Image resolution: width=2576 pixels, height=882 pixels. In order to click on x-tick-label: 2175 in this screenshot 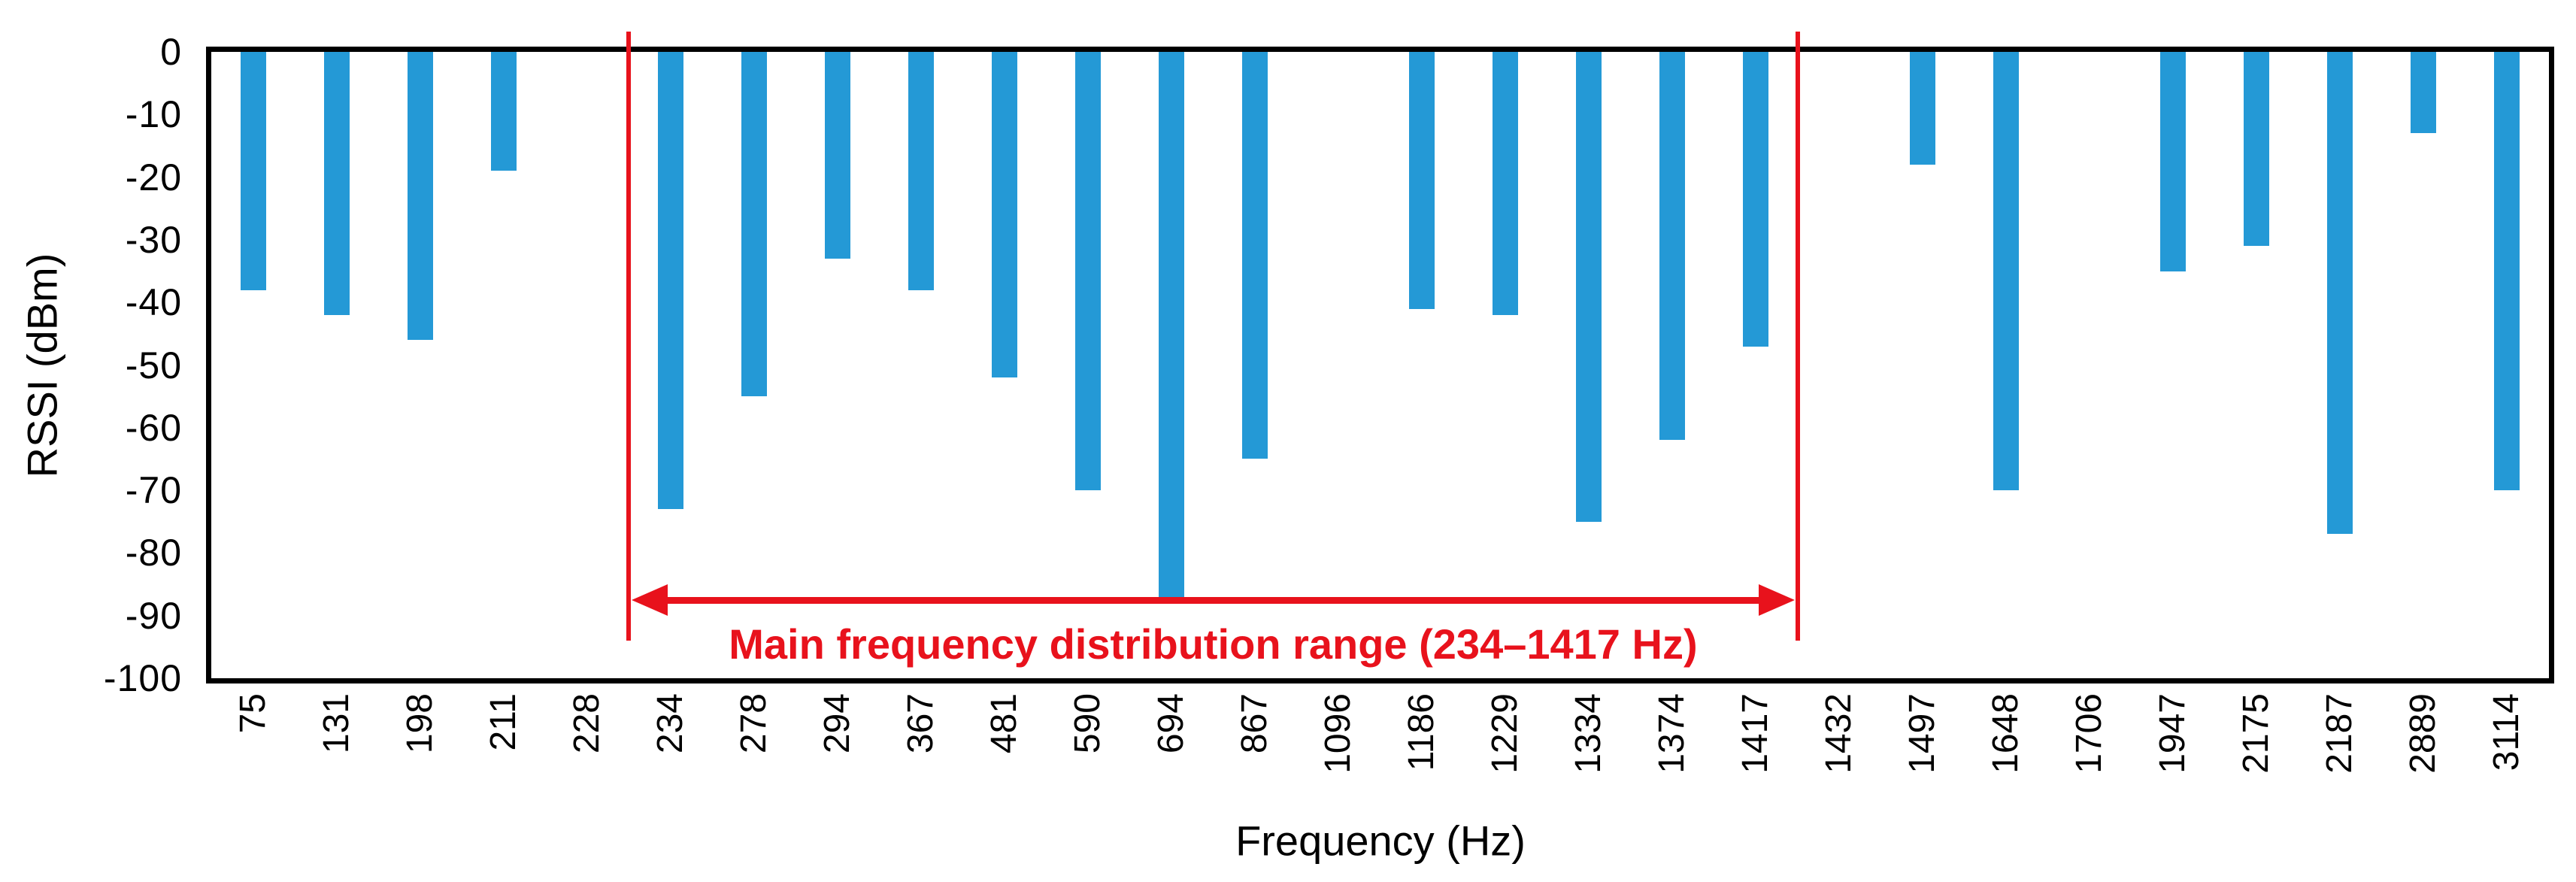, I will do `click(2256, 733)`.